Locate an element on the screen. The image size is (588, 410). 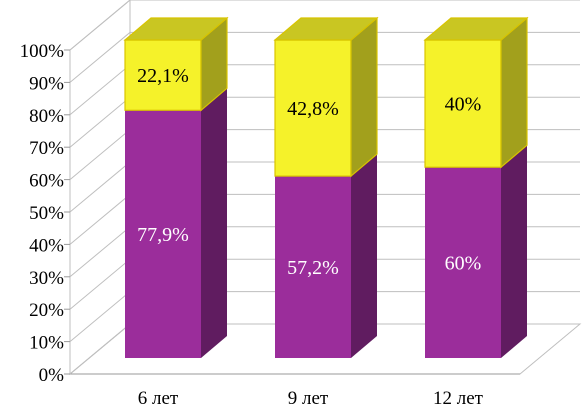
y-tick-label: 60% is located at coordinates (46, 181).